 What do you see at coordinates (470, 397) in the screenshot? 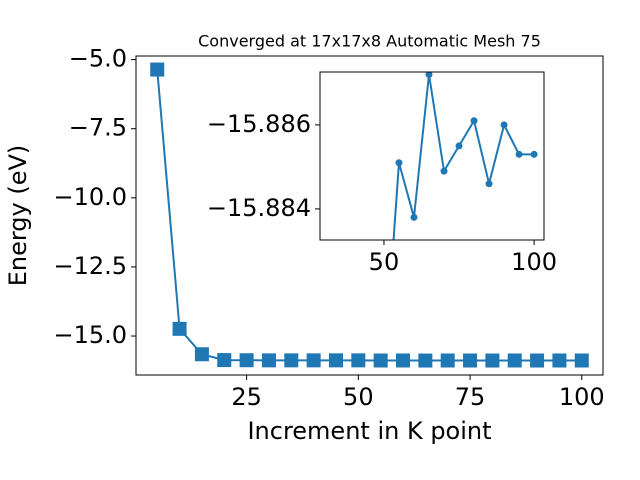
I see `x-tick-label: 75` at bounding box center [470, 397].